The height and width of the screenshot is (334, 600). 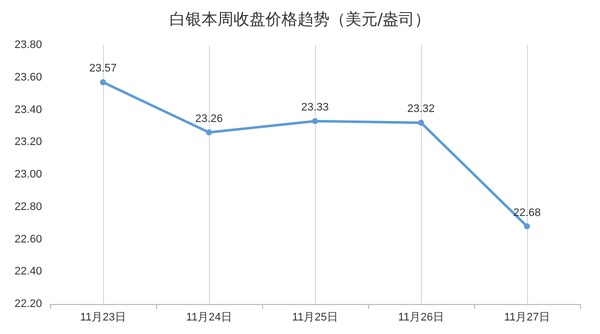 I want to click on x-tick-label: 11月25日, so click(x=315, y=318).